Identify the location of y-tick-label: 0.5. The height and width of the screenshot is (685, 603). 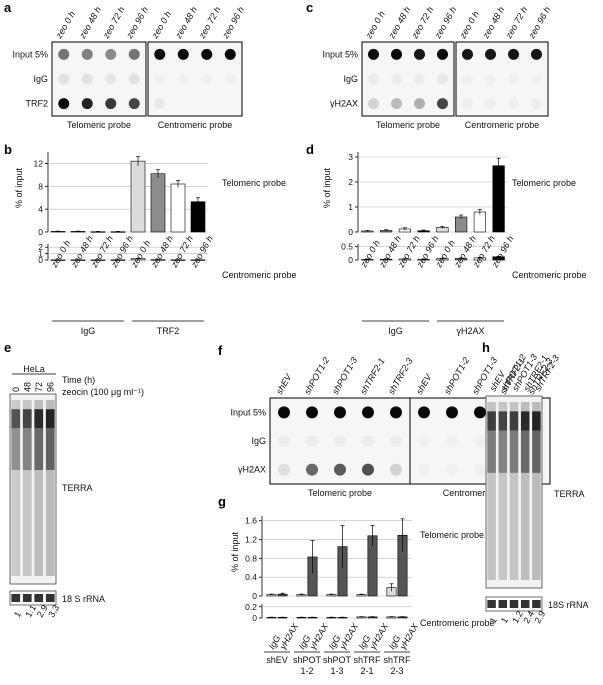
(347, 247).